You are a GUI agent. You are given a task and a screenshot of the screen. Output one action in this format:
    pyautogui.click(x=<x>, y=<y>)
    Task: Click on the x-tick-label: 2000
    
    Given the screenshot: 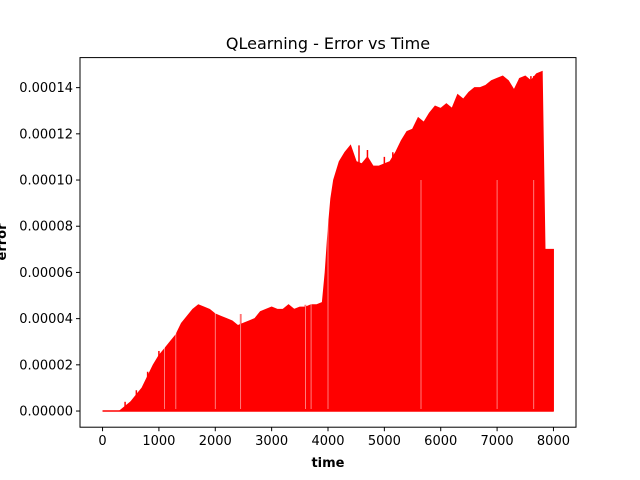 What is the action you would take?
    pyautogui.click(x=215, y=441)
    